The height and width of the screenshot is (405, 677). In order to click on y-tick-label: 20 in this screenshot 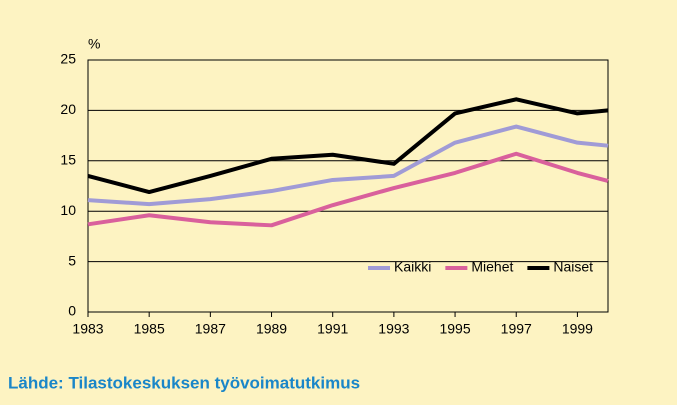, I will do `click(68, 109)`.